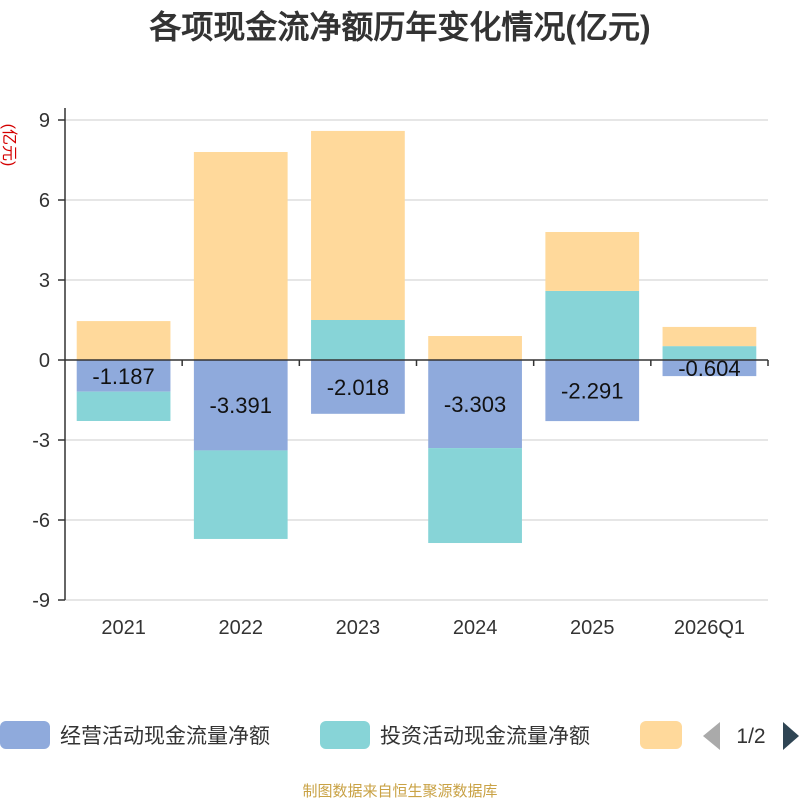 The height and width of the screenshot is (800, 800). What do you see at coordinates (44, 121) in the screenshot?
I see `y-tick-label: 9` at bounding box center [44, 121].